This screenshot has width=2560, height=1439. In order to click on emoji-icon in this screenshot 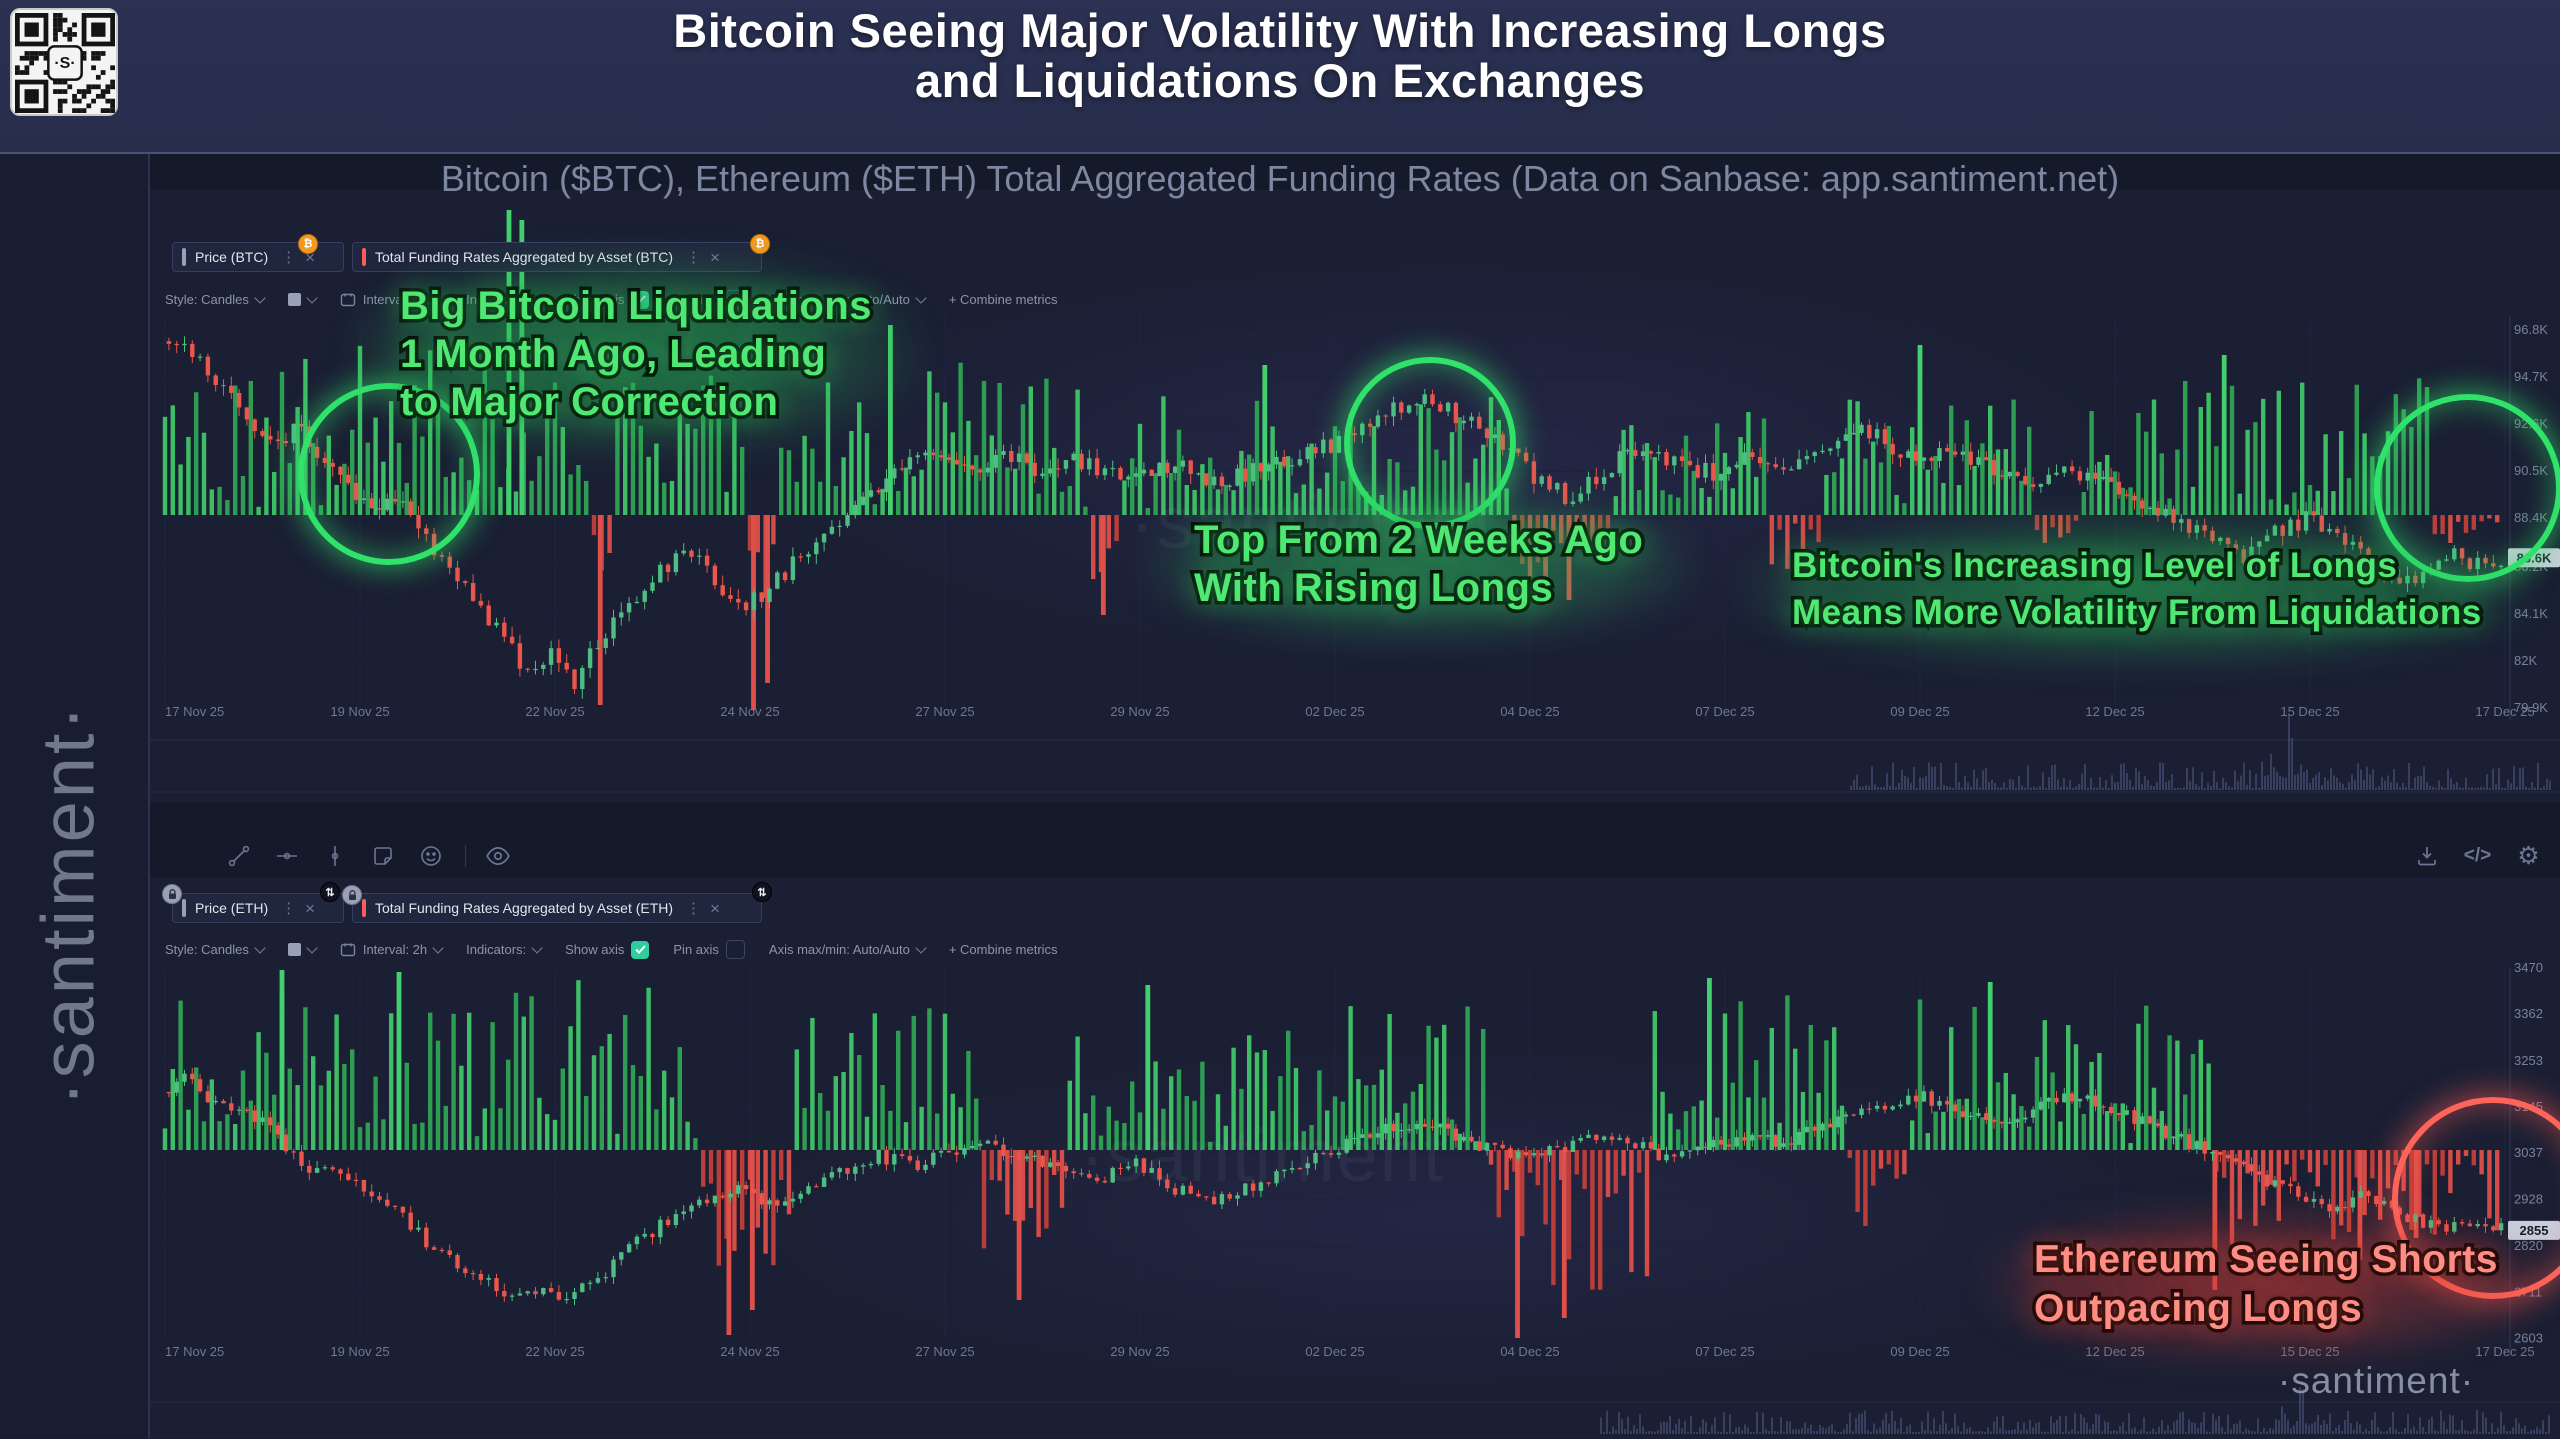, I will do `click(430, 856)`.